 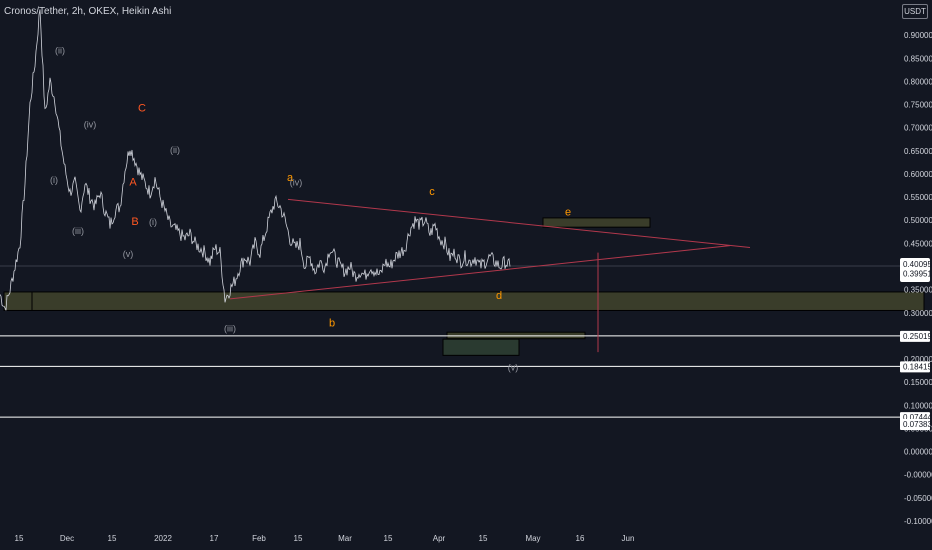 I want to click on wave-label-13: b, so click(x=332, y=324).